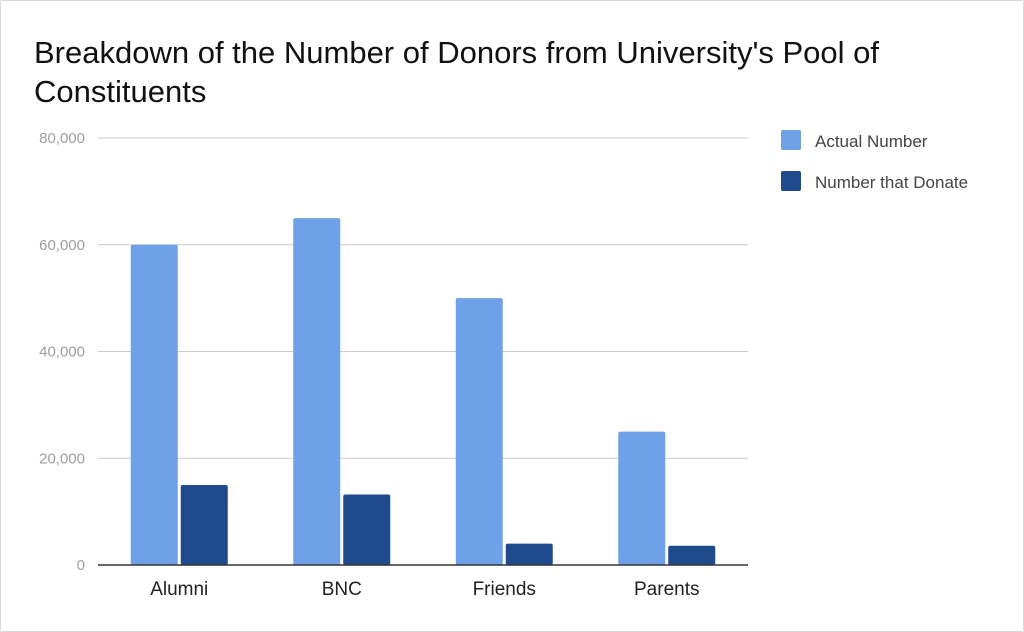 The height and width of the screenshot is (632, 1024). Describe the element at coordinates (874, 161) in the screenshot. I see `legend: Actual Number Number that Donate` at that location.